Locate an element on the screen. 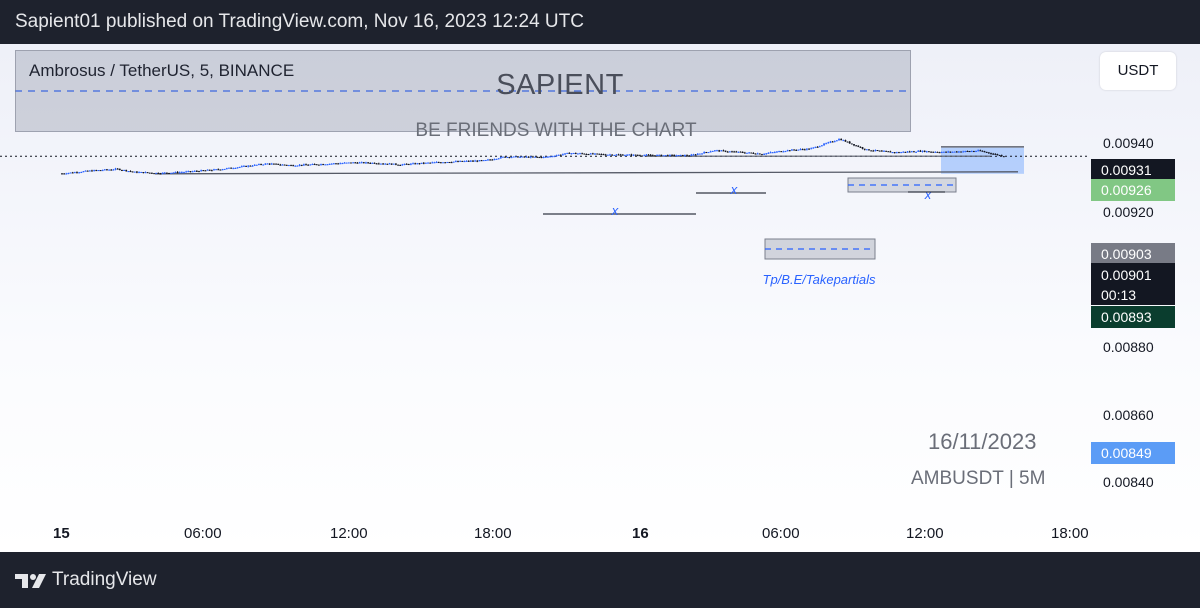  currency-button: USDT is located at coordinates (1138, 71).